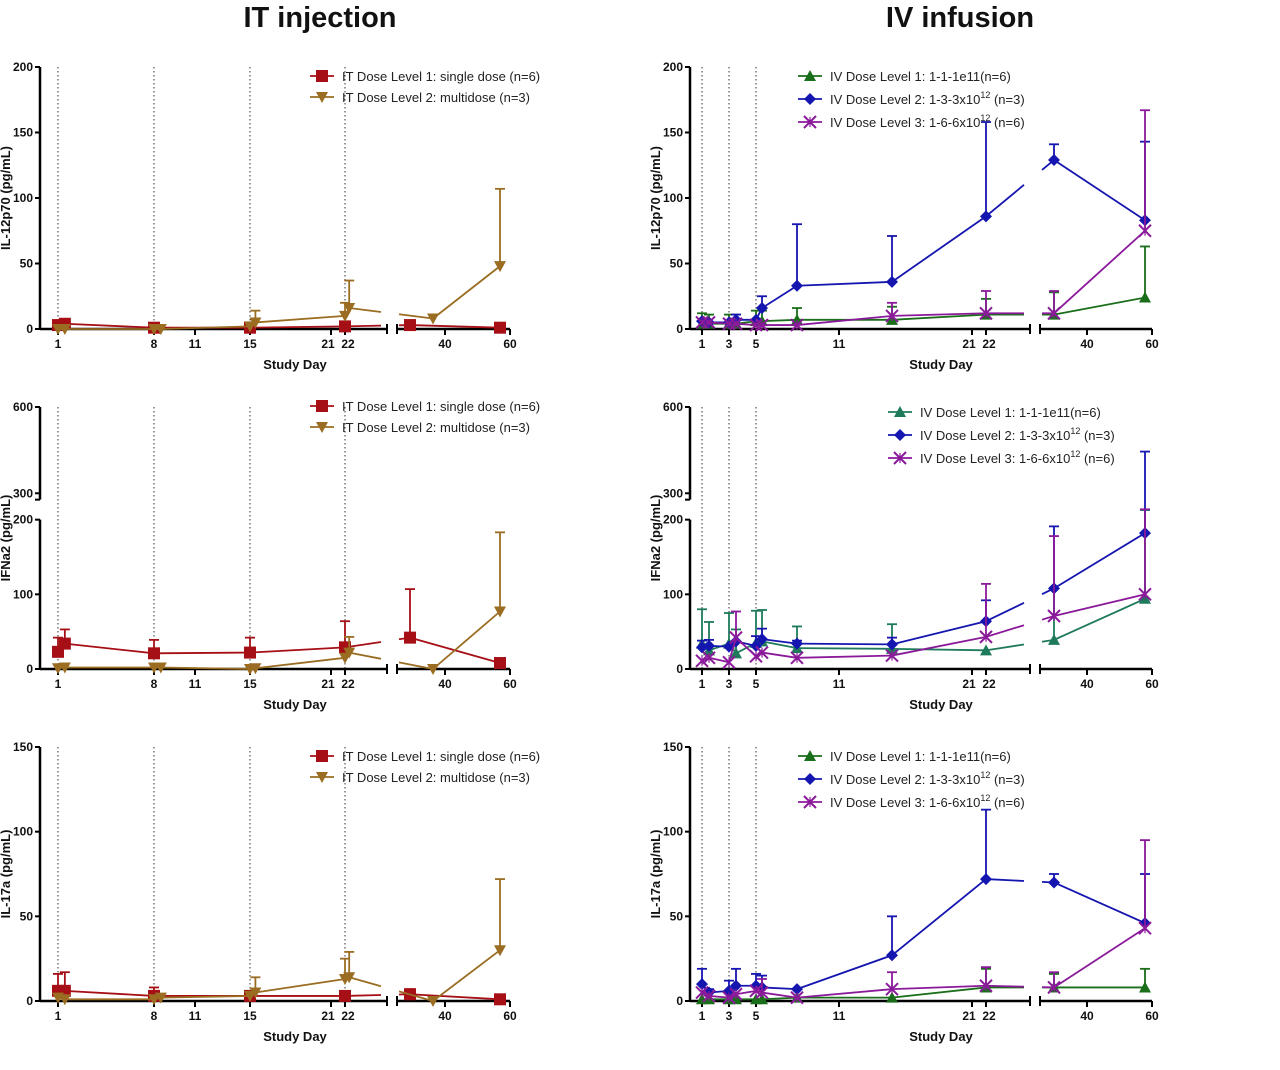 The height and width of the screenshot is (1070, 1280). What do you see at coordinates (23, 493) in the screenshot?
I see `y-tick-label: 300` at bounding box center [23, 493].